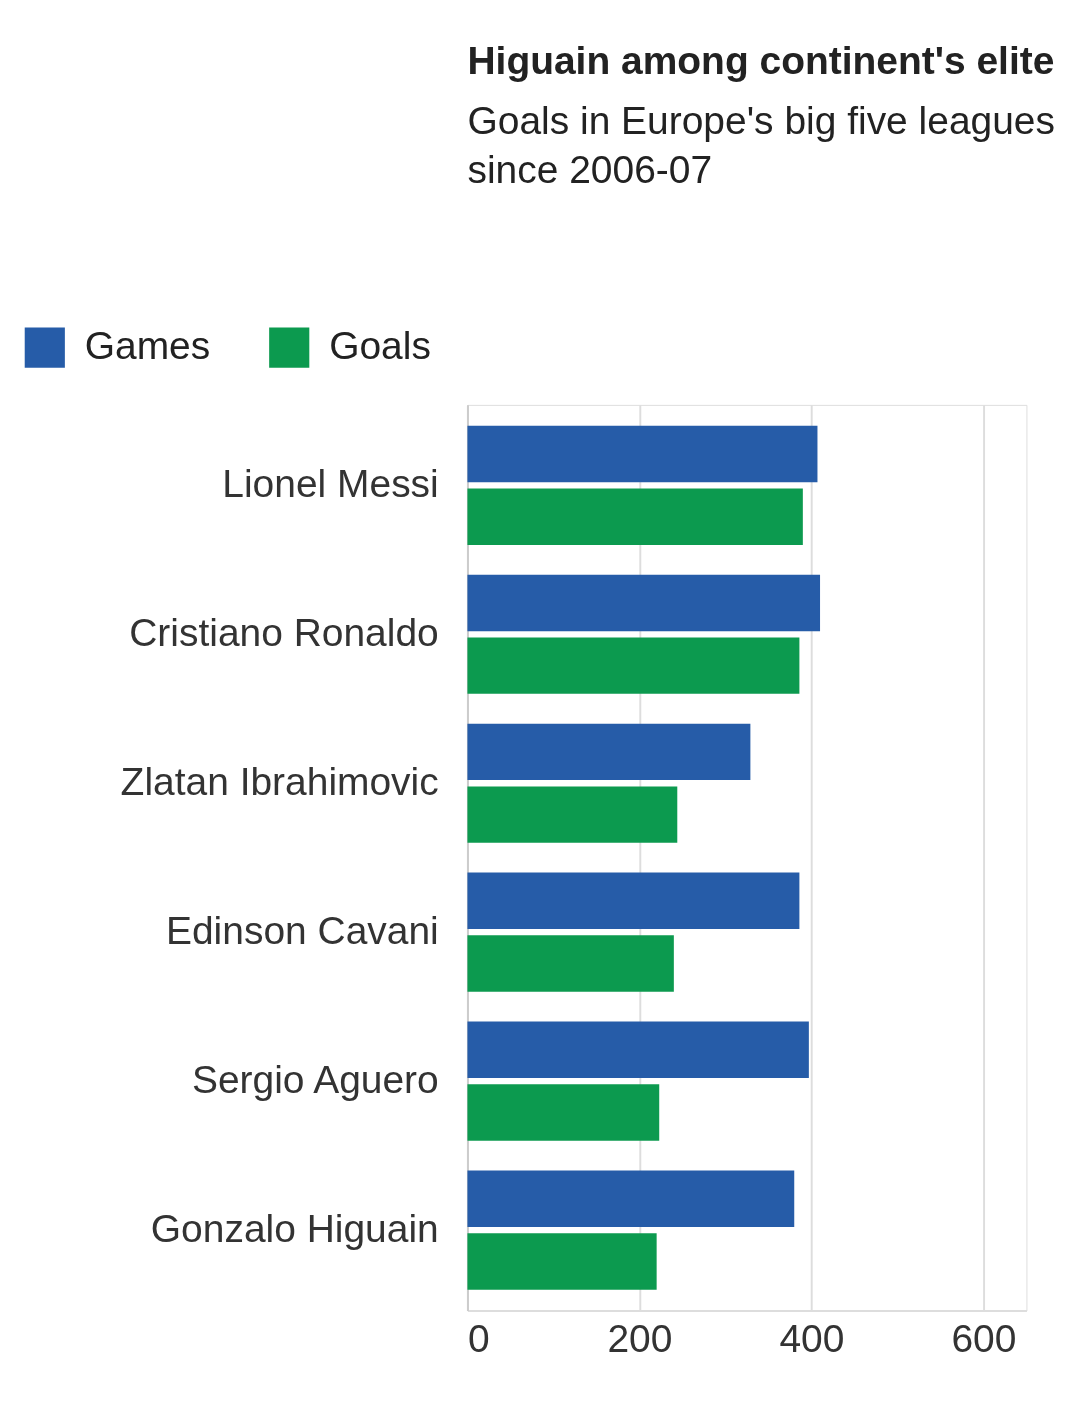  Describe the element at coordinates (330, 484) in the screenshot. I see `y-tick-label: Lionel Messi` at that location.